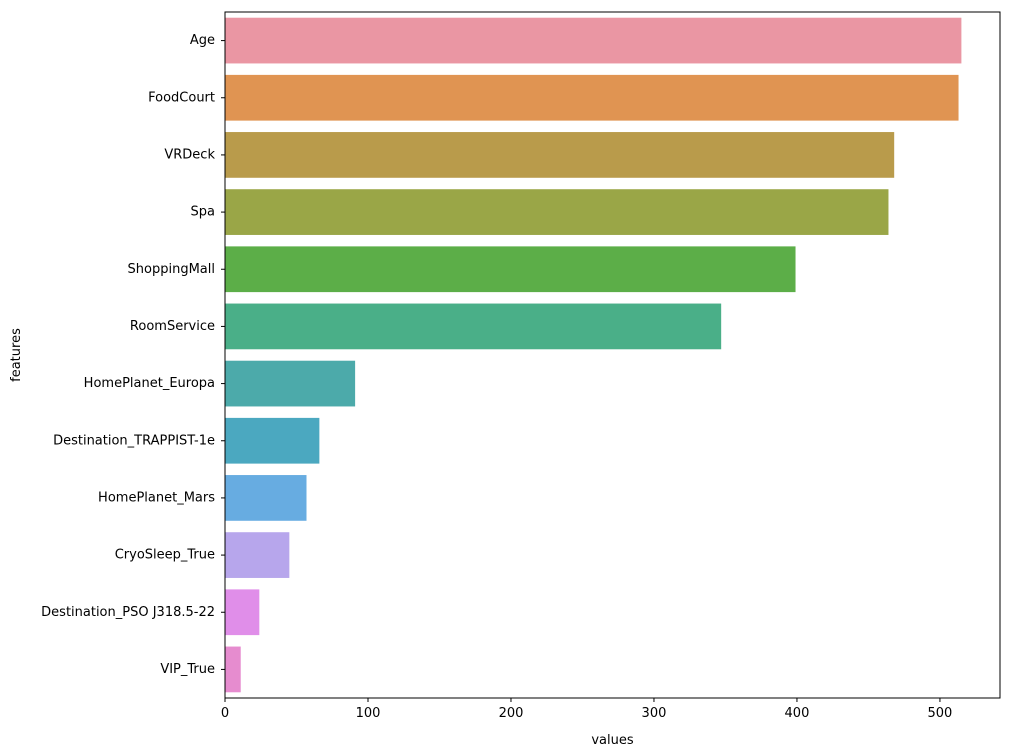 The height and width of the screenshot is (756, 1010). What do you see at coordinates (16, 355) in the screenshot?
I see `y-axis-title: features` at bounding box center [16, 355].